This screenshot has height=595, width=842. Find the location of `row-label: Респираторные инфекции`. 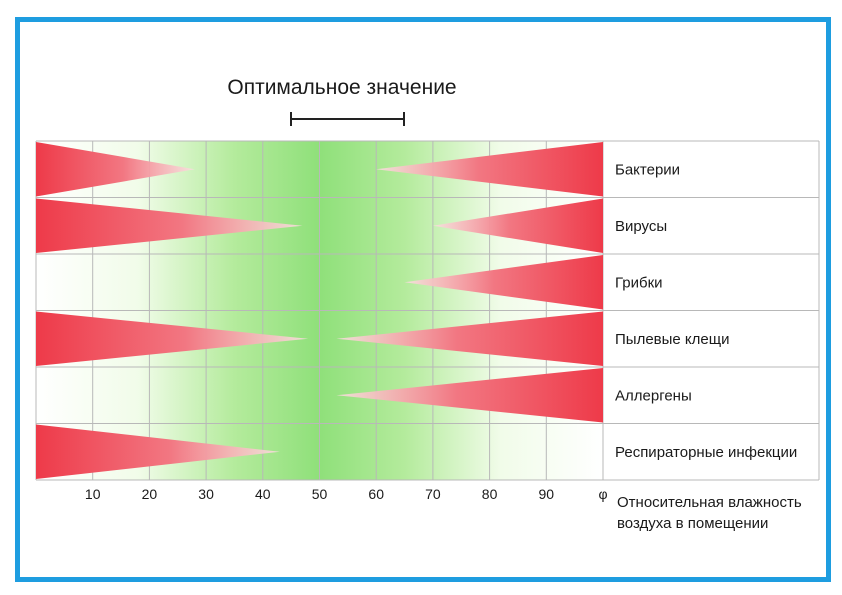

row-label: Респираторные инфекции is located at coordinates (706, 452).